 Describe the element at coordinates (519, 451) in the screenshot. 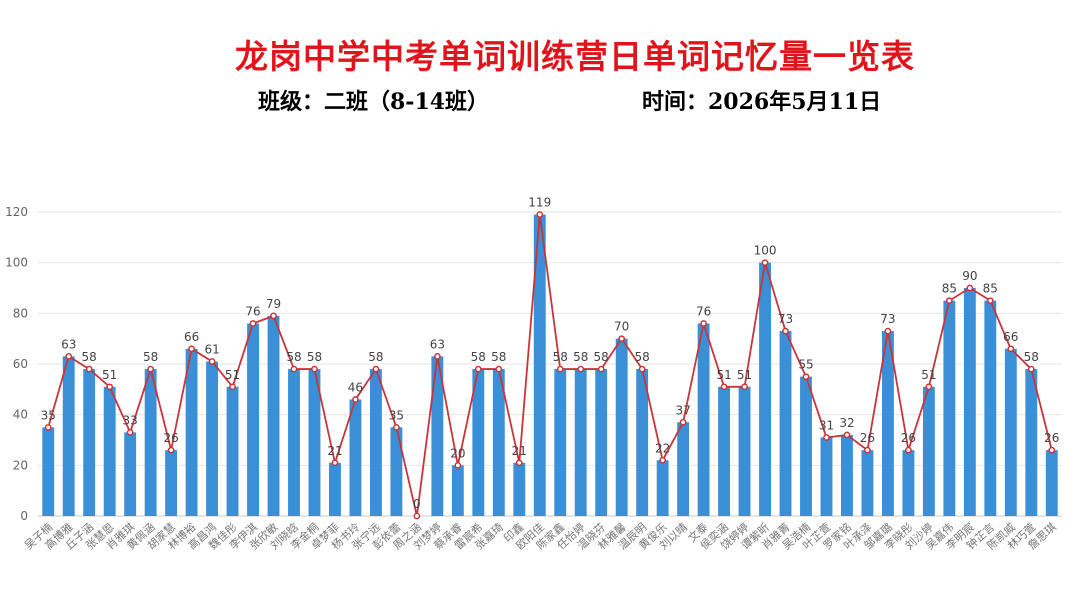

I see `data-label: 21` at that location.